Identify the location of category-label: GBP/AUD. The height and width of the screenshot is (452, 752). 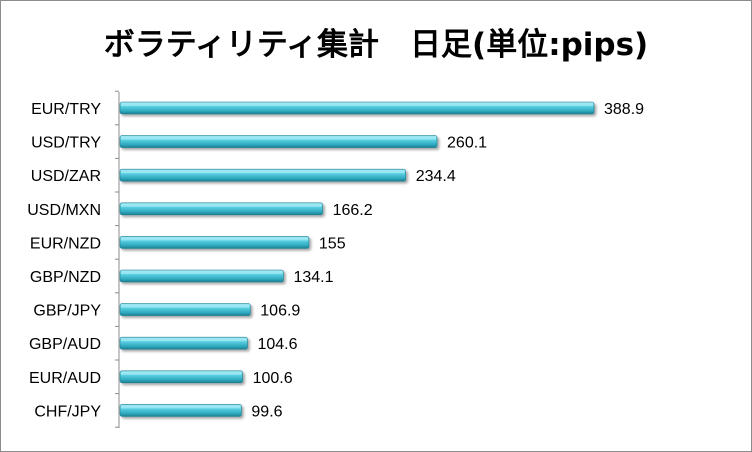
(65, 344).